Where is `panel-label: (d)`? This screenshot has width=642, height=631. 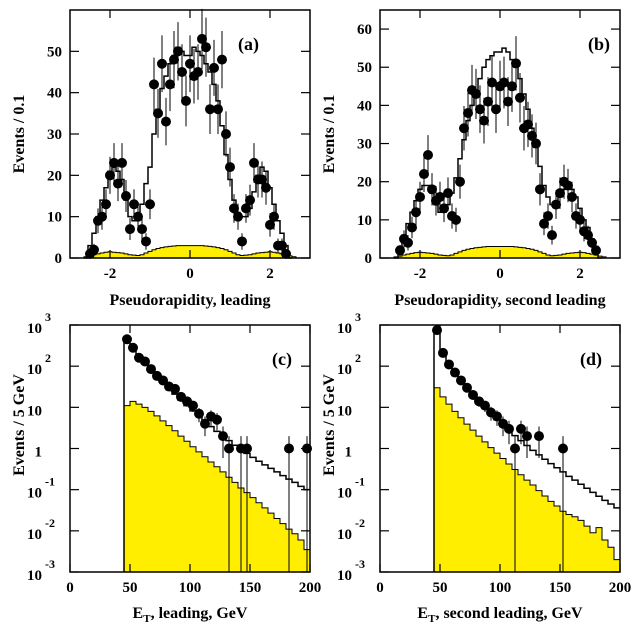
panel-label: (d) is located at coordinates (591, 359).